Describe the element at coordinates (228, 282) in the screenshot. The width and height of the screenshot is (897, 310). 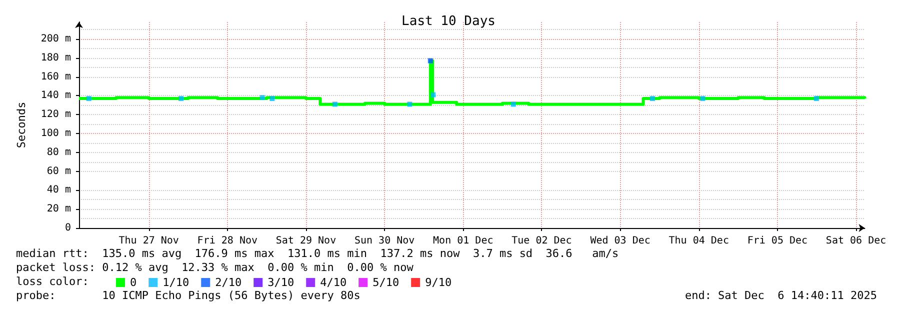
I see `legend-label: 2/10` at that location.